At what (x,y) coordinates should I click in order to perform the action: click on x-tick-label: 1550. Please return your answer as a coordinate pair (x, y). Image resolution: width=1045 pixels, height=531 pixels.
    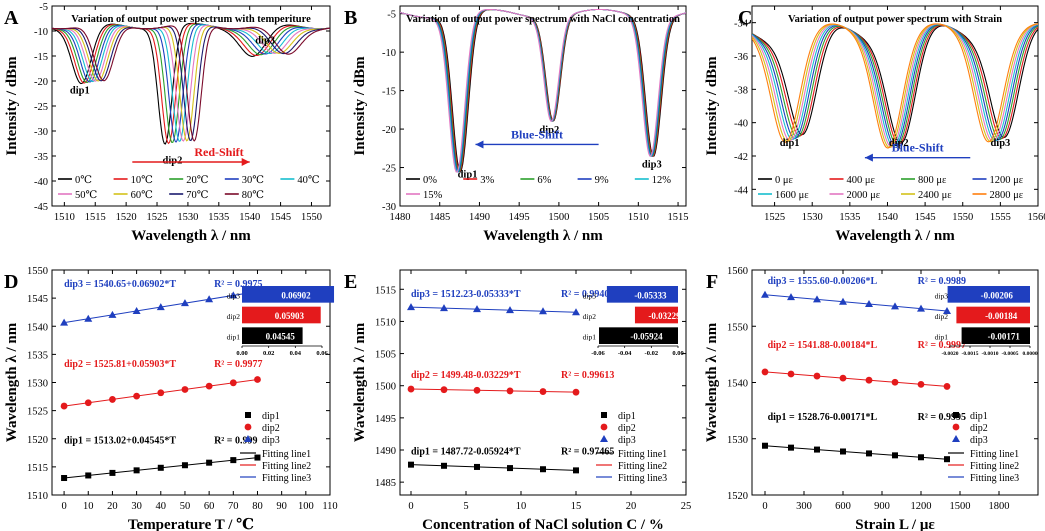
    Looking at the image, I should click on (311, 217).